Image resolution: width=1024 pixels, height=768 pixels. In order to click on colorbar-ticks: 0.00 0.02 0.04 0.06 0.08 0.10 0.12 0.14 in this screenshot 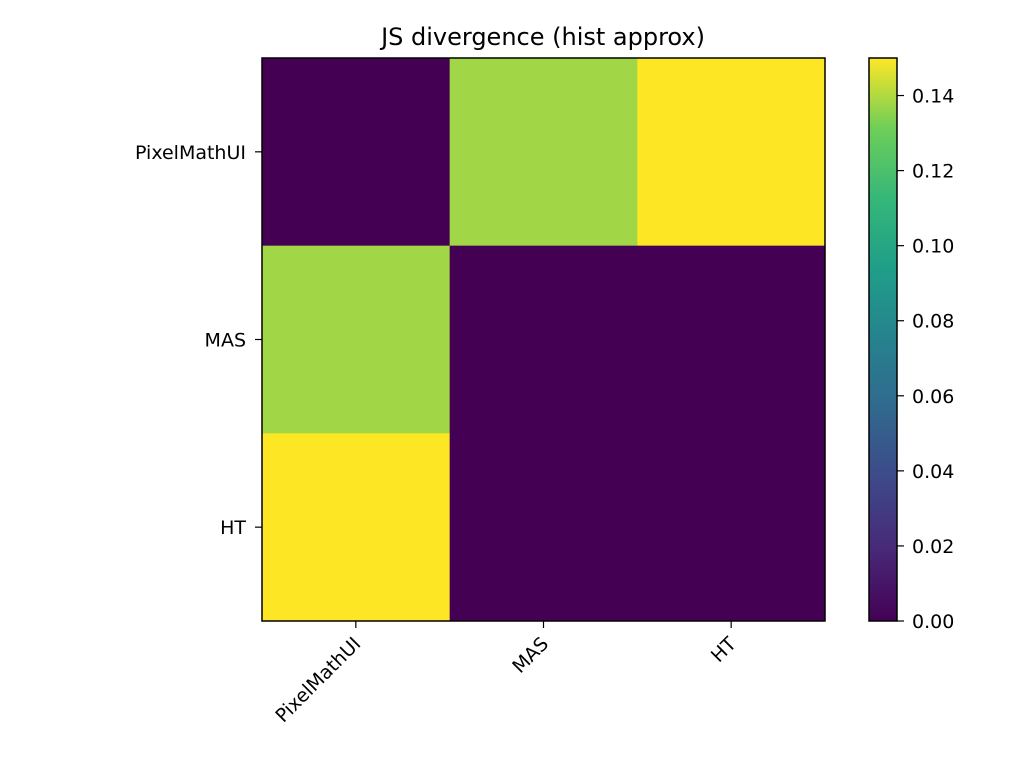, I will do `click(925, 359)`.